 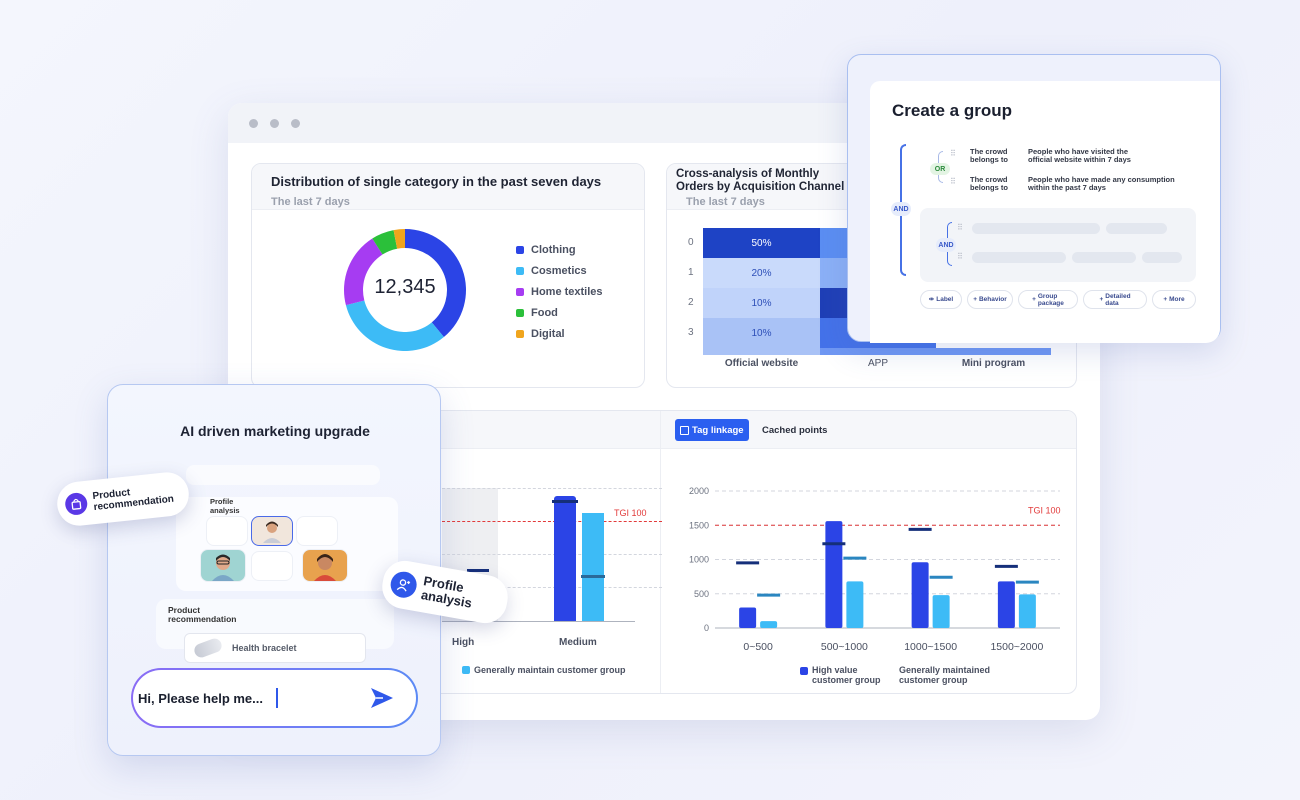 I want to click on person-avatar-icon, so click(x=223, y=567).